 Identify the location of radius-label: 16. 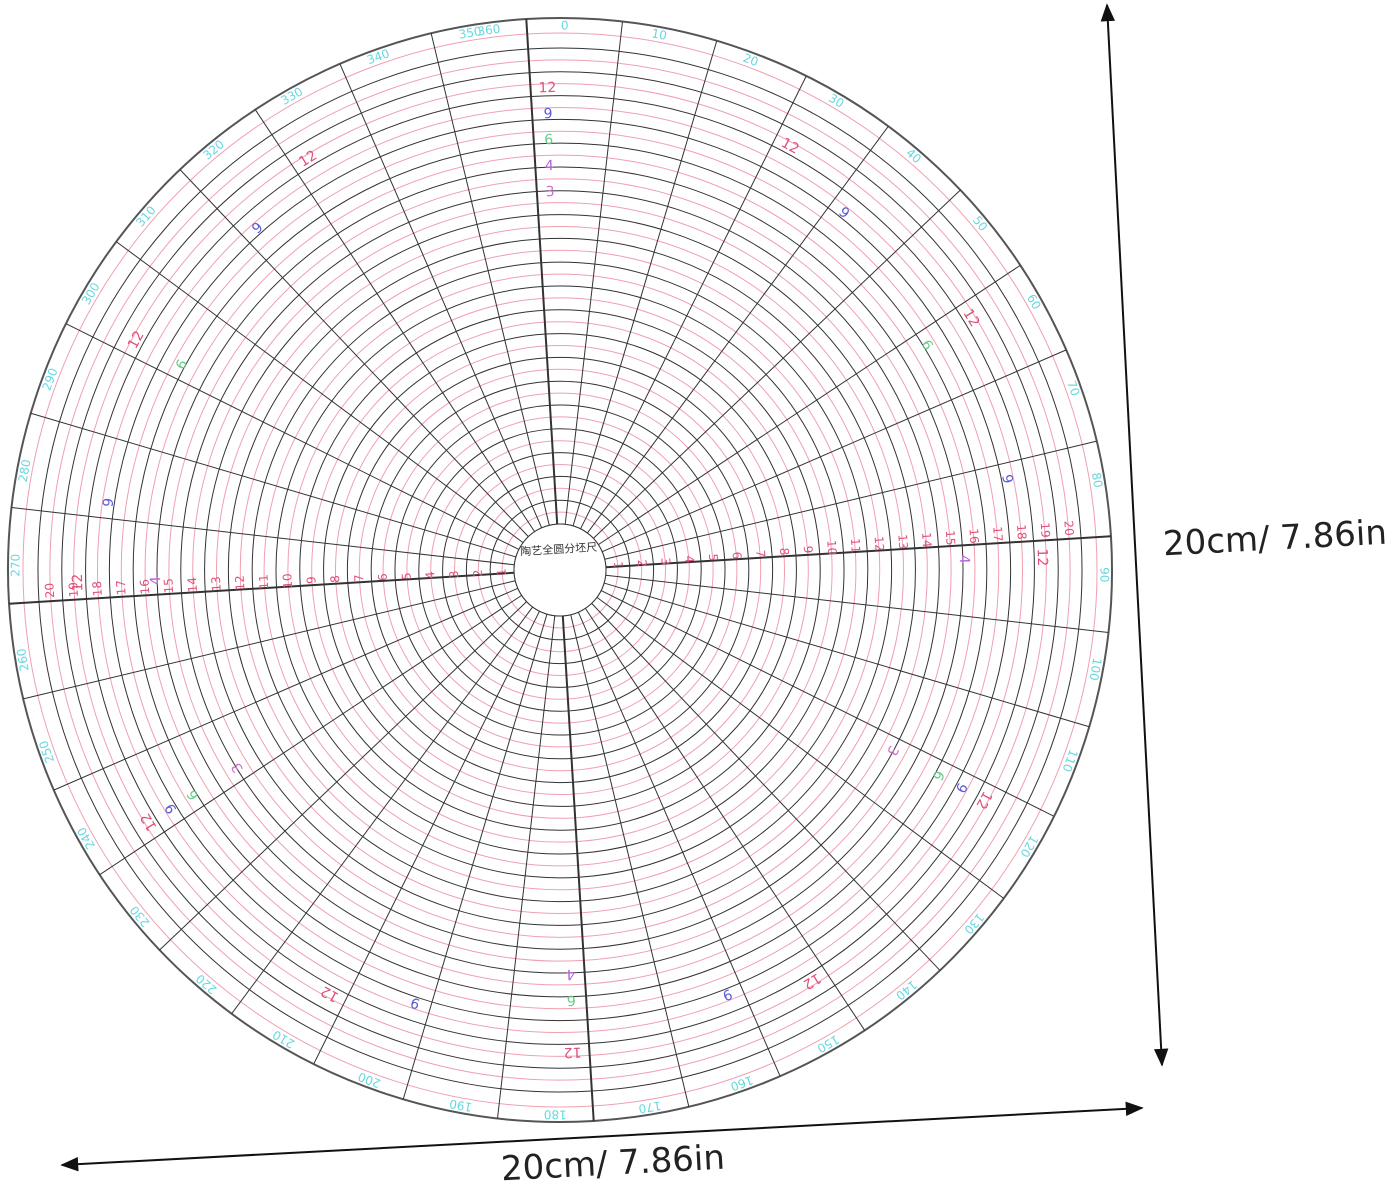
(974, 536).